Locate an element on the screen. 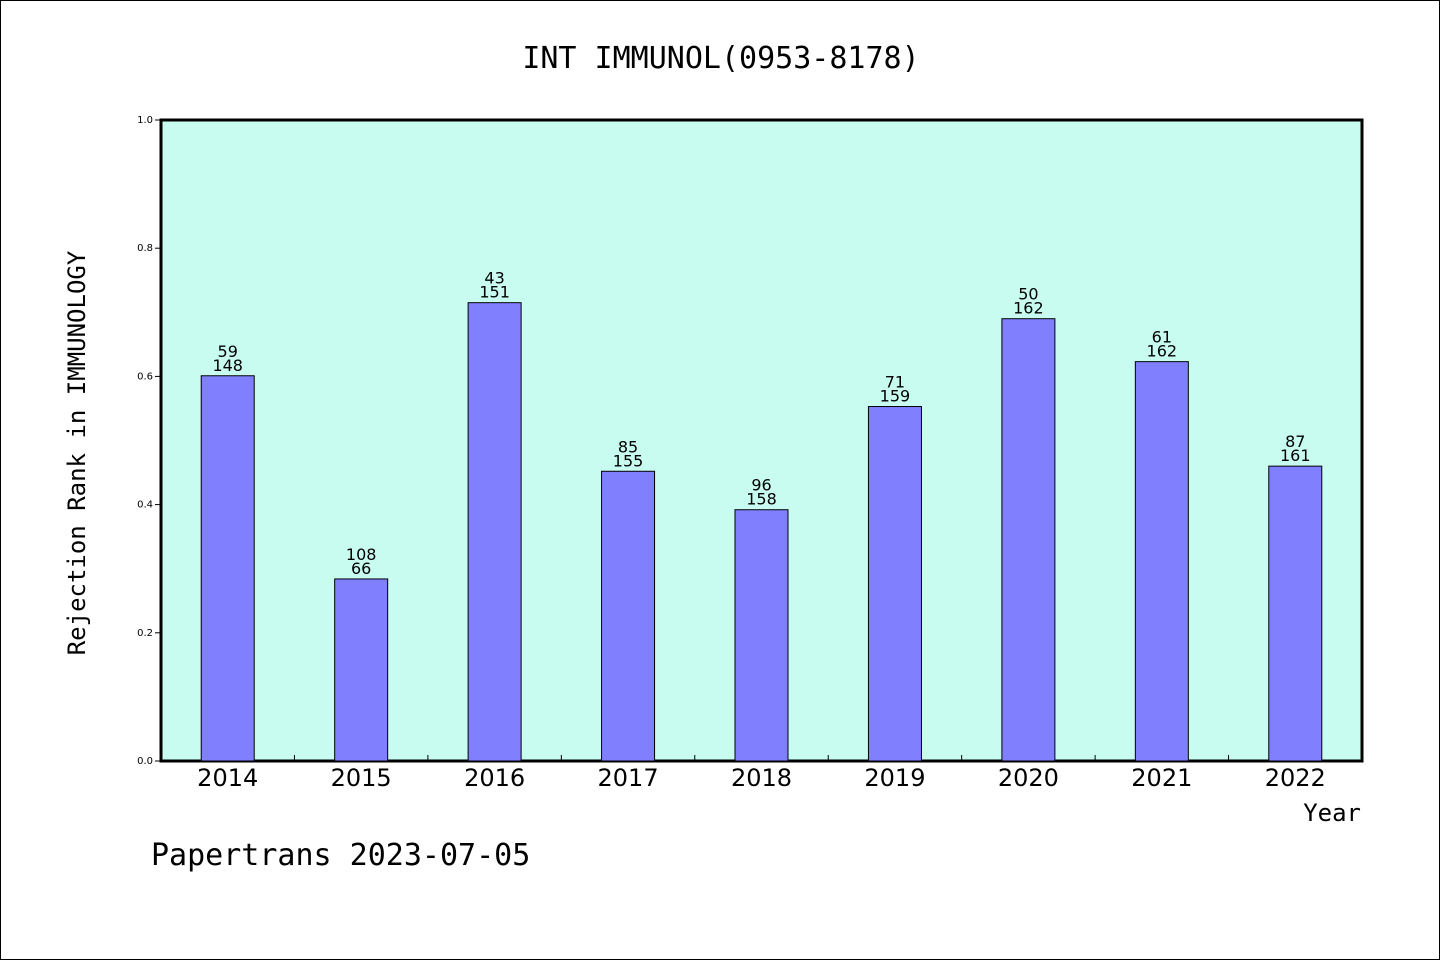 The height and width of the screenshot is (961, 1440). bar-label-top: 61 is located at coordinates (1162, 337).